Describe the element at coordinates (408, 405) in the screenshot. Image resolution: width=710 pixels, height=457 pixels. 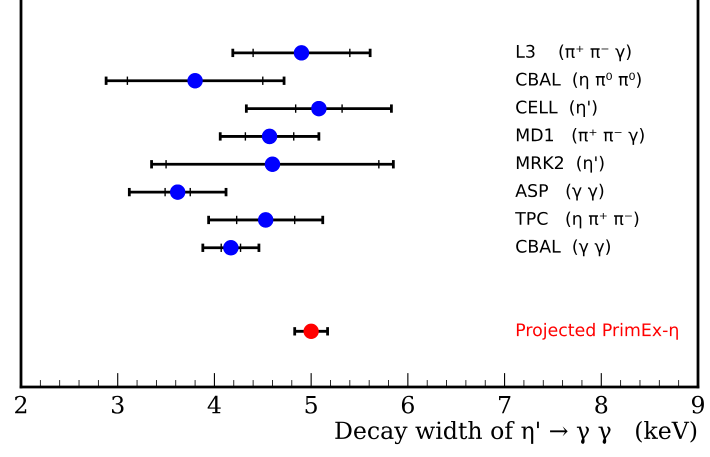
I see `x-tick-label: 6` at that location.